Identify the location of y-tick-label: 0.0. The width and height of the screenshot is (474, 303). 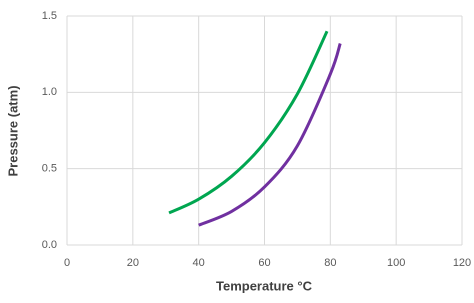
(49, 245).